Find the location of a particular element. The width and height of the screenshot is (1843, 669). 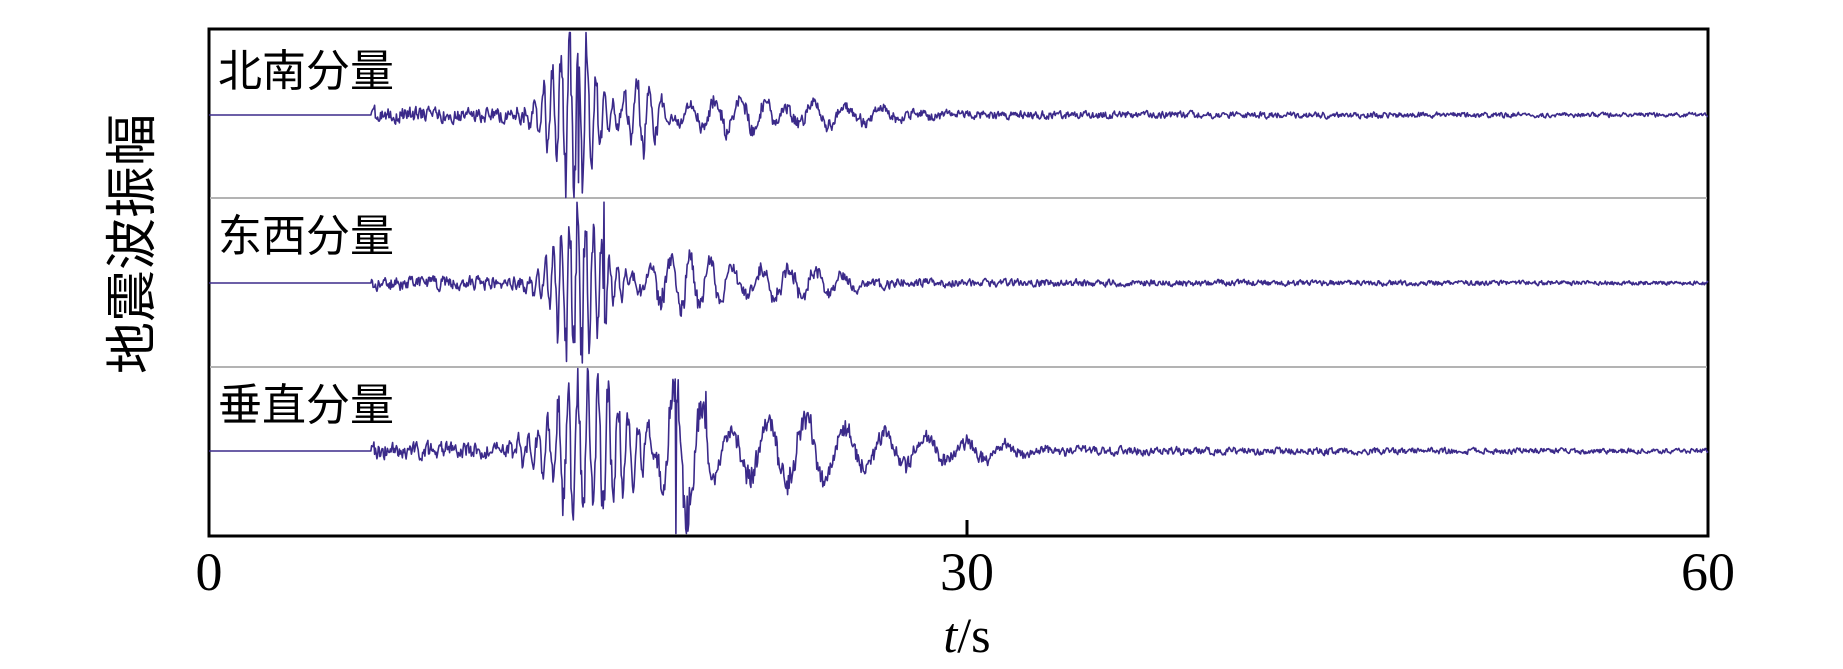

x-axis-label: t/s is located at coordinates (966, 635).